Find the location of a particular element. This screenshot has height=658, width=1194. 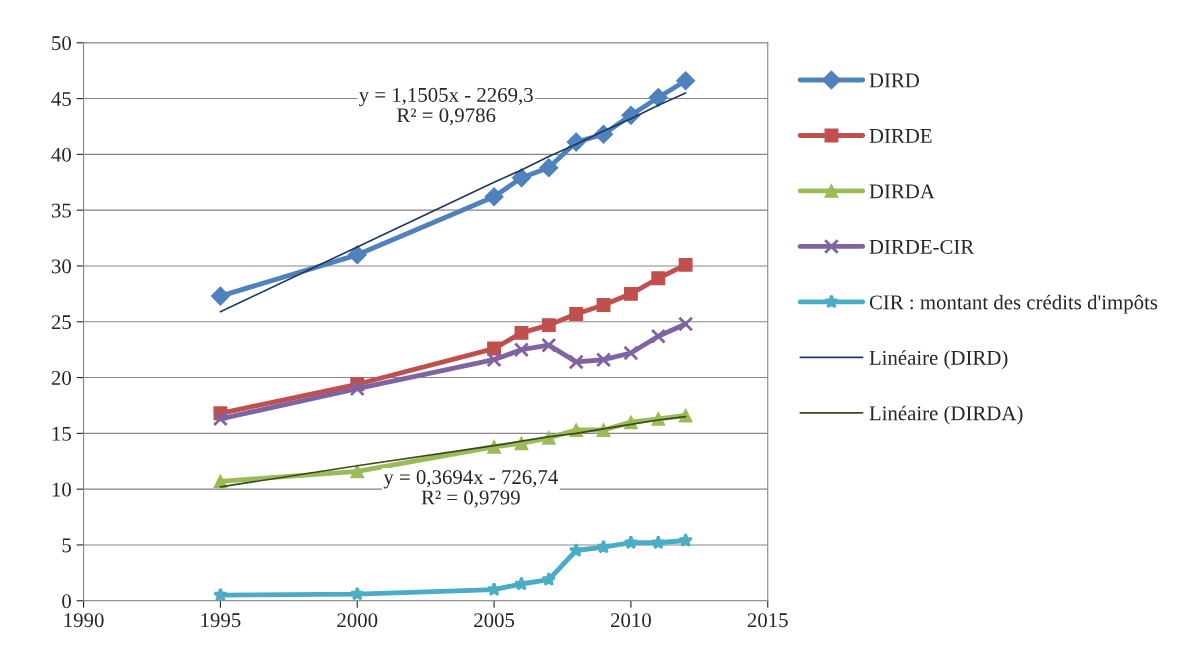

legend-label: CIR : montant des crédits d'impôts is located at coordinates (1013, 304).